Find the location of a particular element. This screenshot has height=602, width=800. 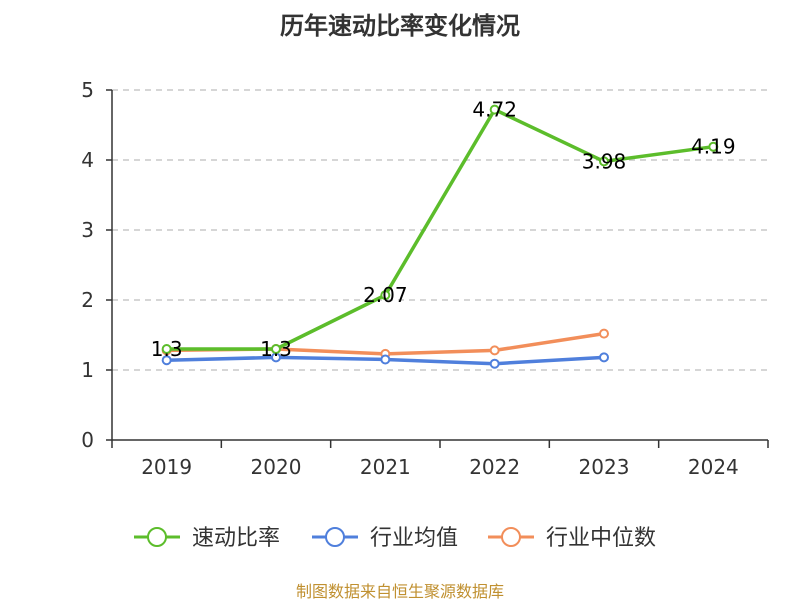

x-tick-label: 2022 is located at coordinates (494, 467).